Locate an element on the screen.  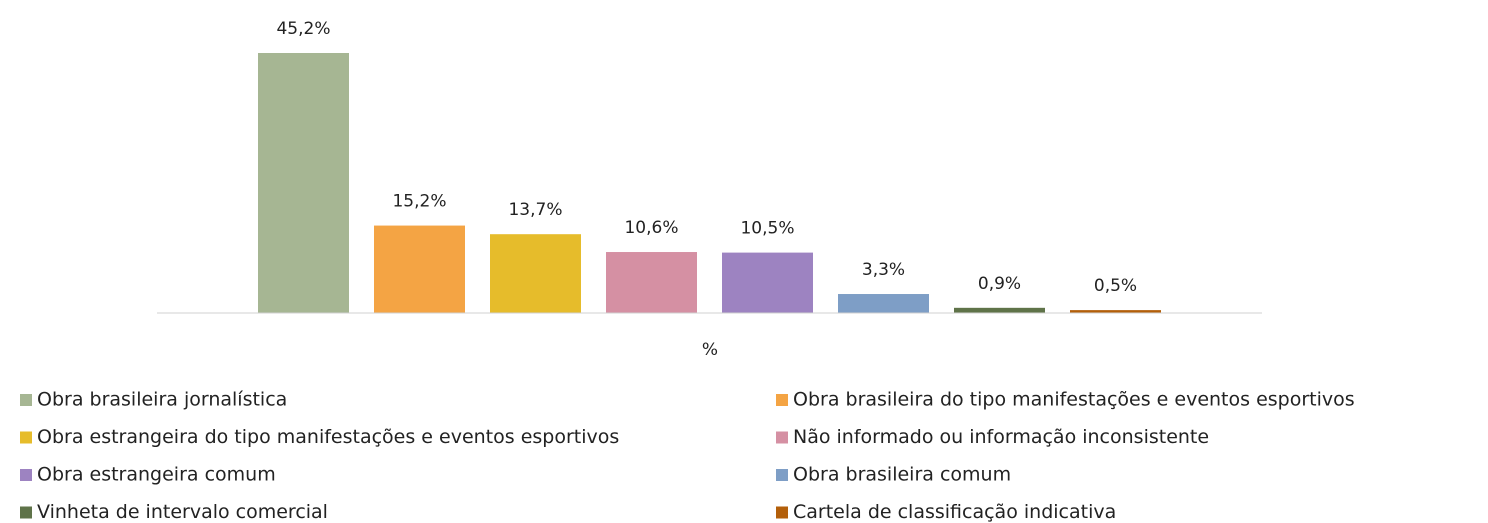
value-label: 0,5% is located at coordinates (1115, 286).